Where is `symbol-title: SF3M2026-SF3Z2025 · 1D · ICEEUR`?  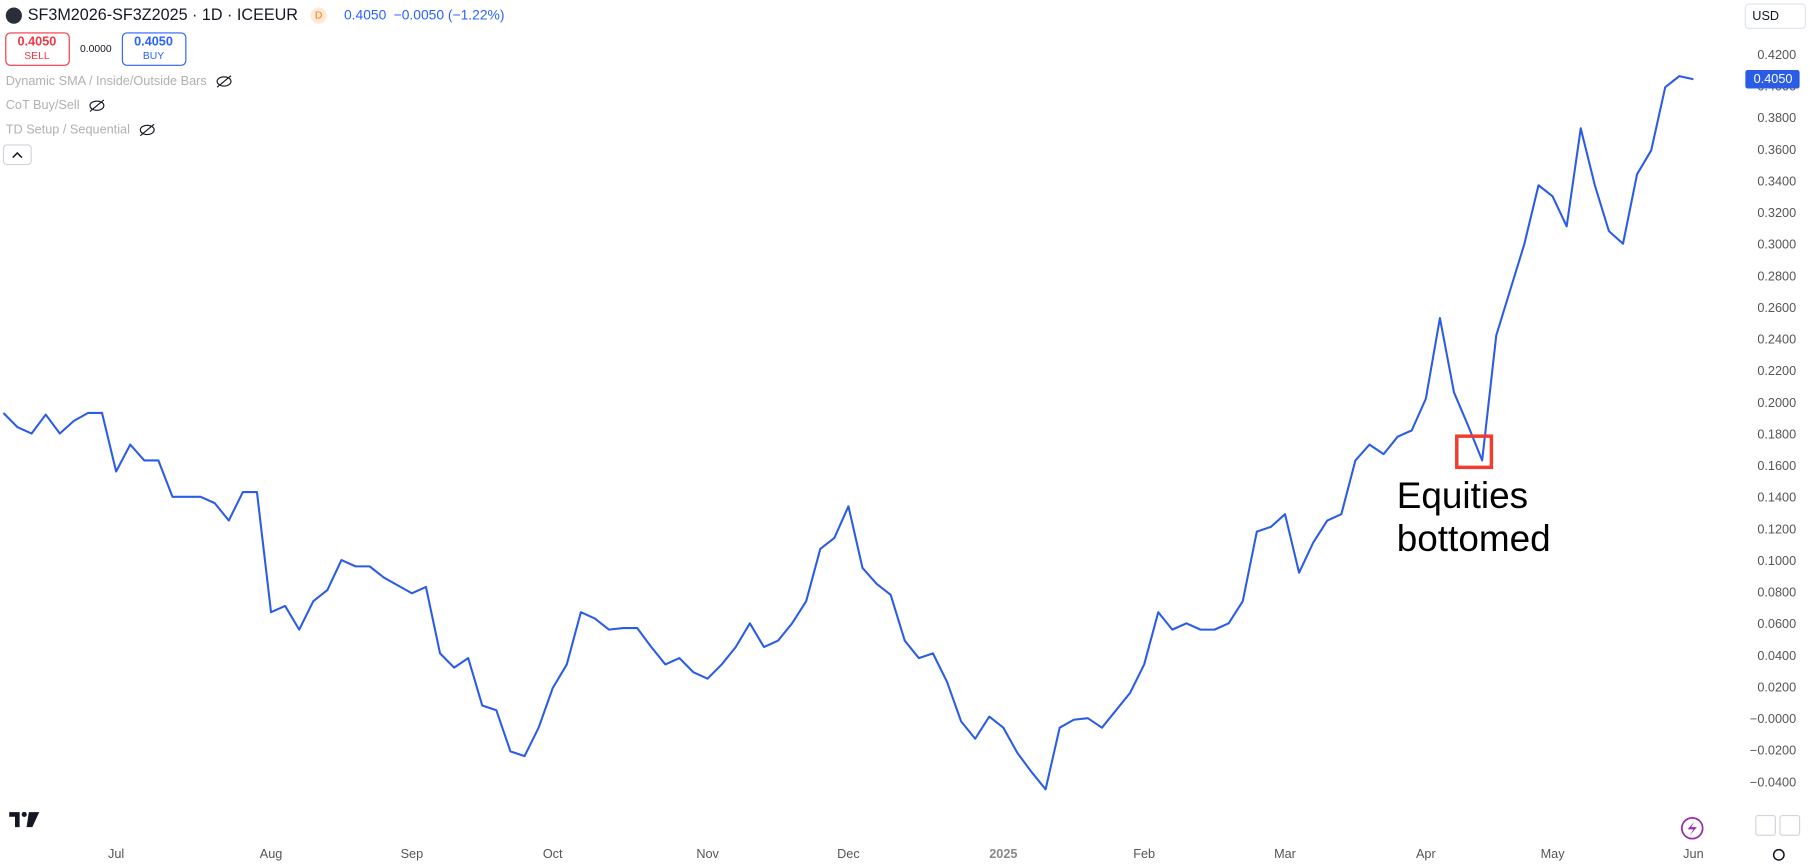
symbol-title: SF3M2026-SF3Z2025 · 1D · ICEEUR is located at coordinates (163, 15).